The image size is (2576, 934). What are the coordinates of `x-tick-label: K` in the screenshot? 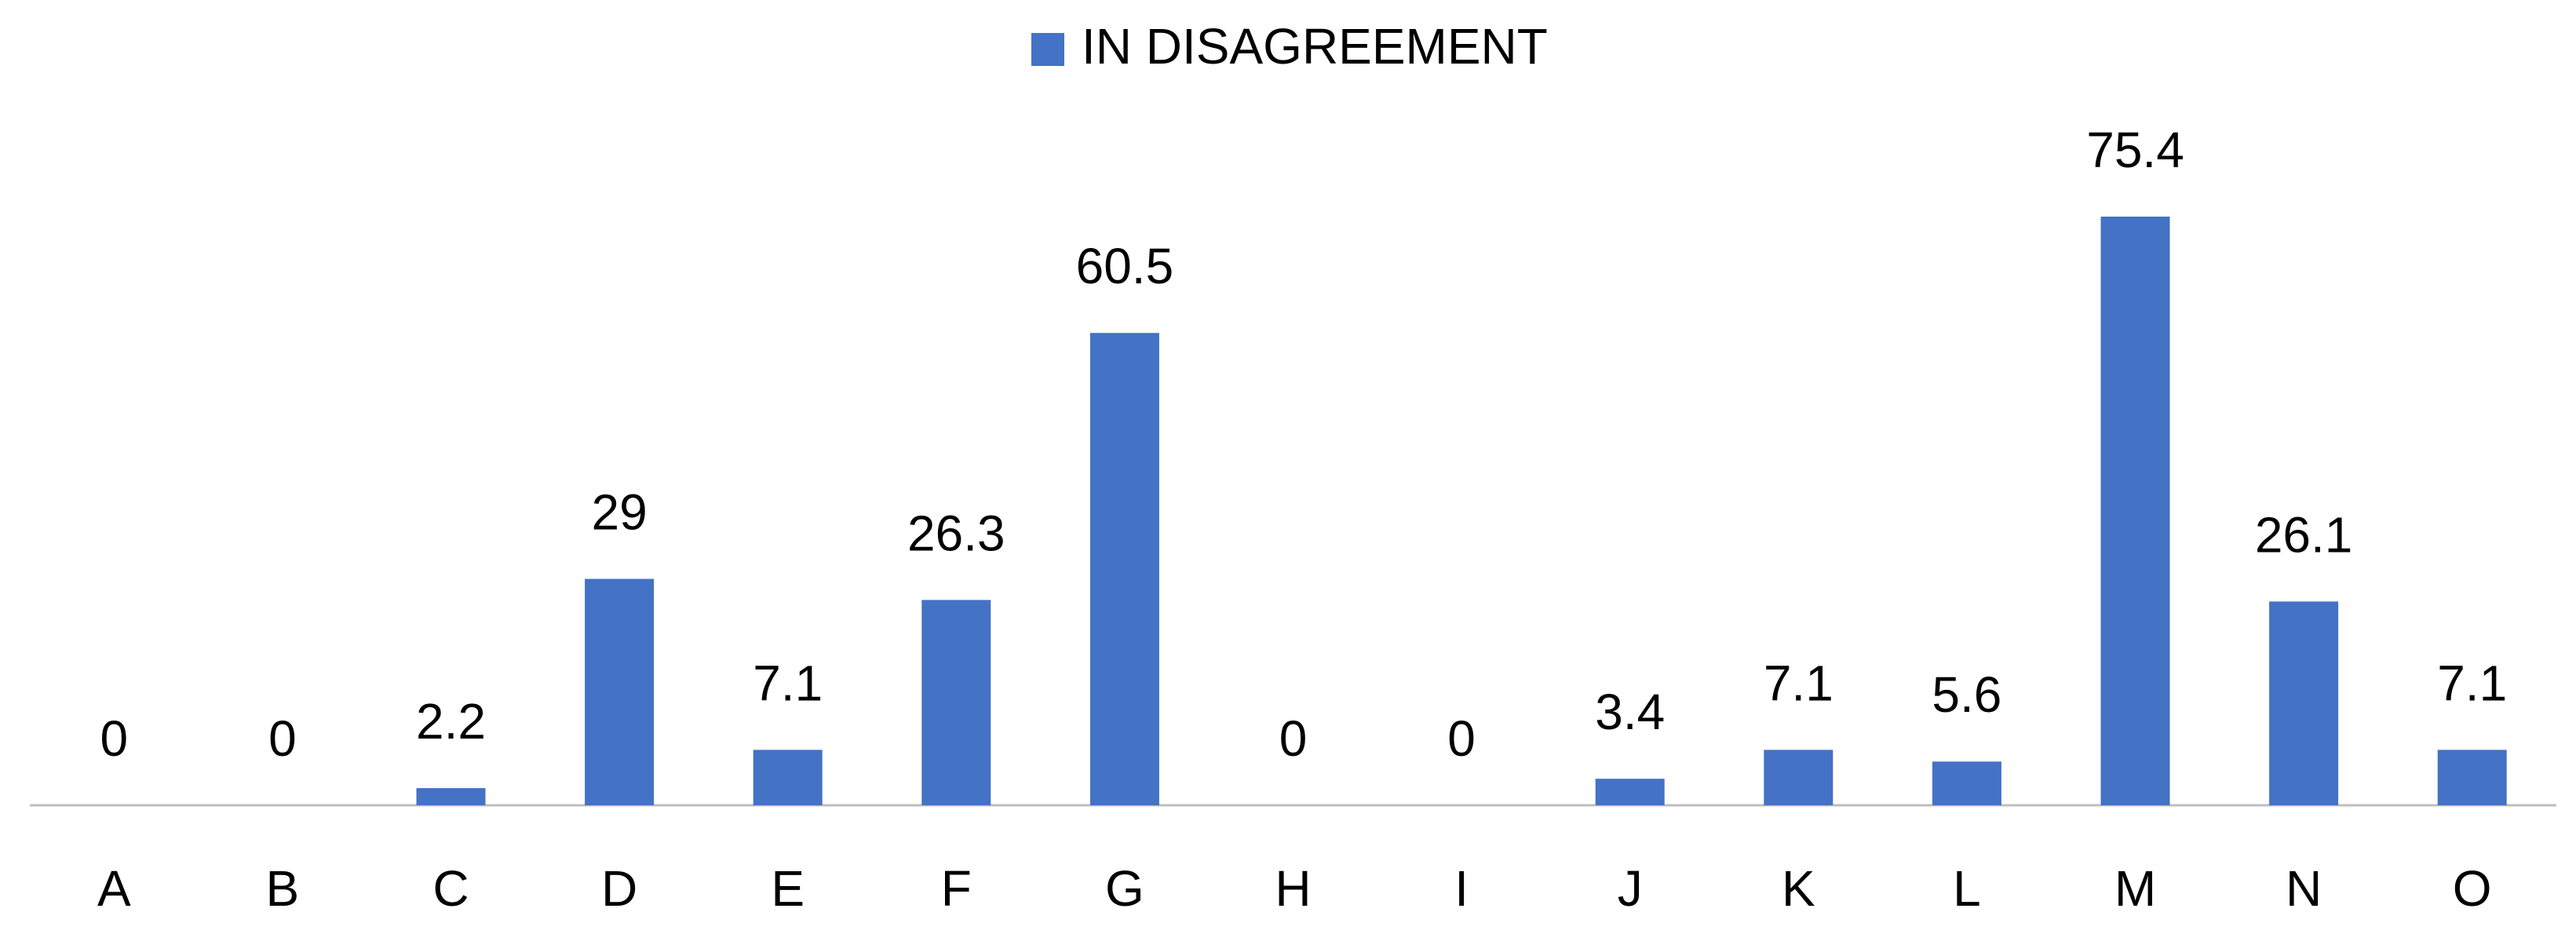 It's located at (1799, 889).